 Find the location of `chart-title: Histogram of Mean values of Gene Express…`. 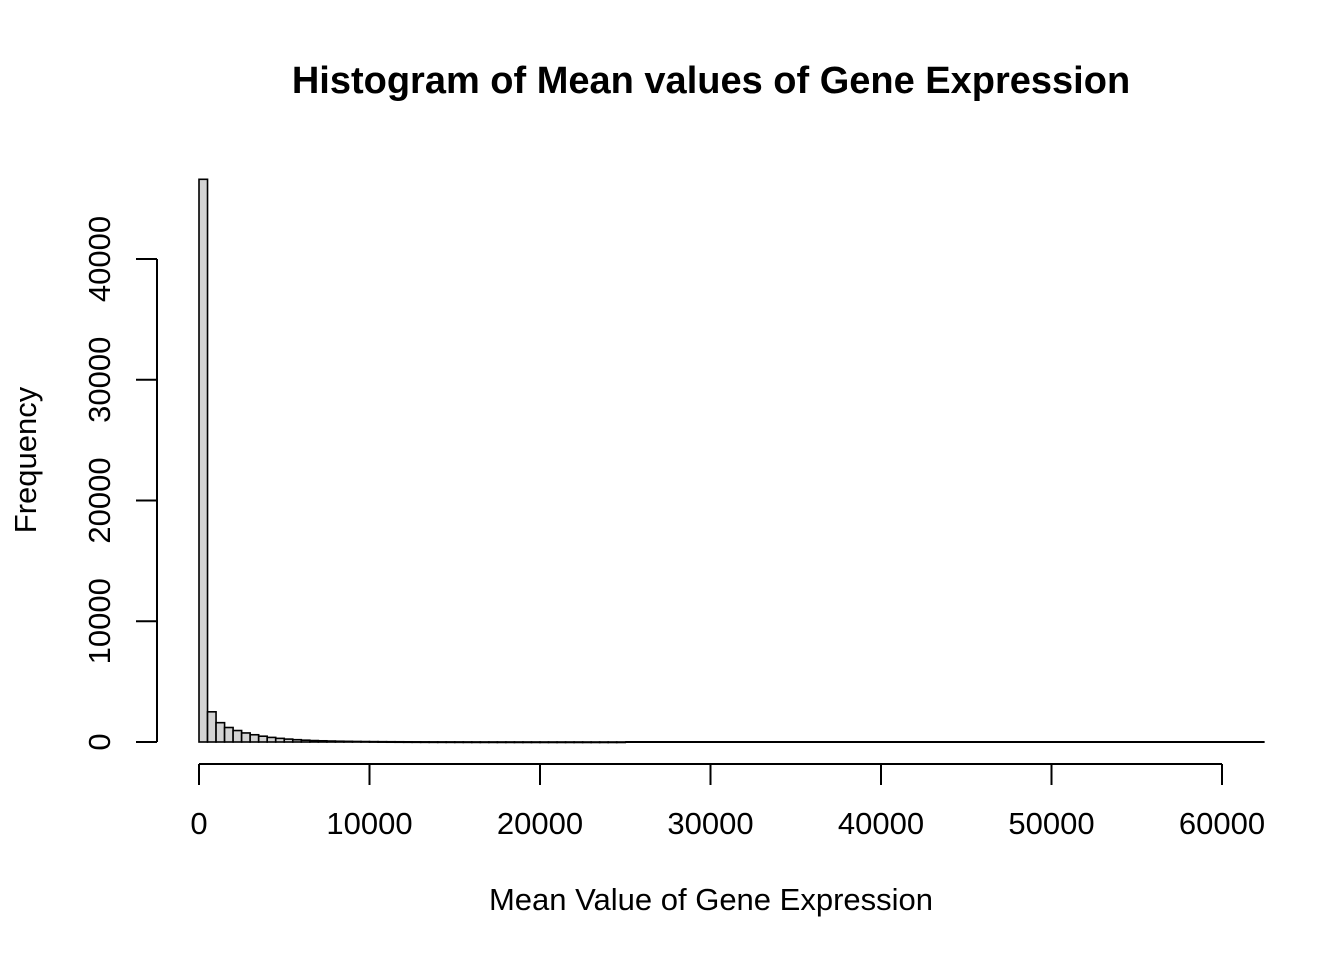

chart-title: Histogram of Mean values of Gene Express… is located at coordinates (711, 81).